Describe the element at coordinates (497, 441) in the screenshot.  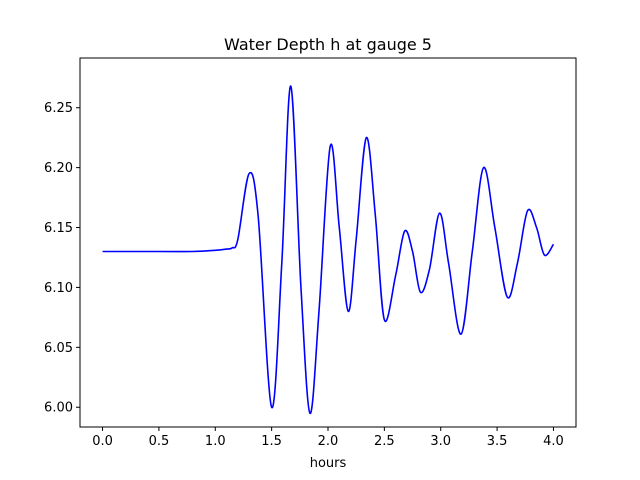
I see `x-tick-label: 3.5` at that location.